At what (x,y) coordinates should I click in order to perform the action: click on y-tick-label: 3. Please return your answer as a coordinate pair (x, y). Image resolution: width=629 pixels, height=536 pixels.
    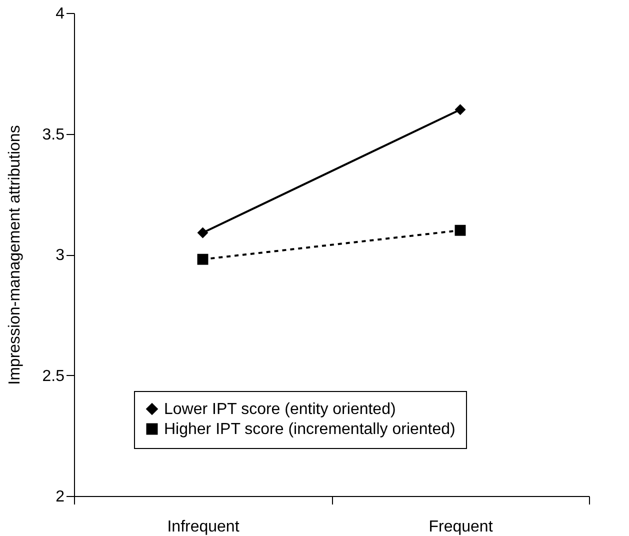
    Looking at the image, I should click on (60, 255).